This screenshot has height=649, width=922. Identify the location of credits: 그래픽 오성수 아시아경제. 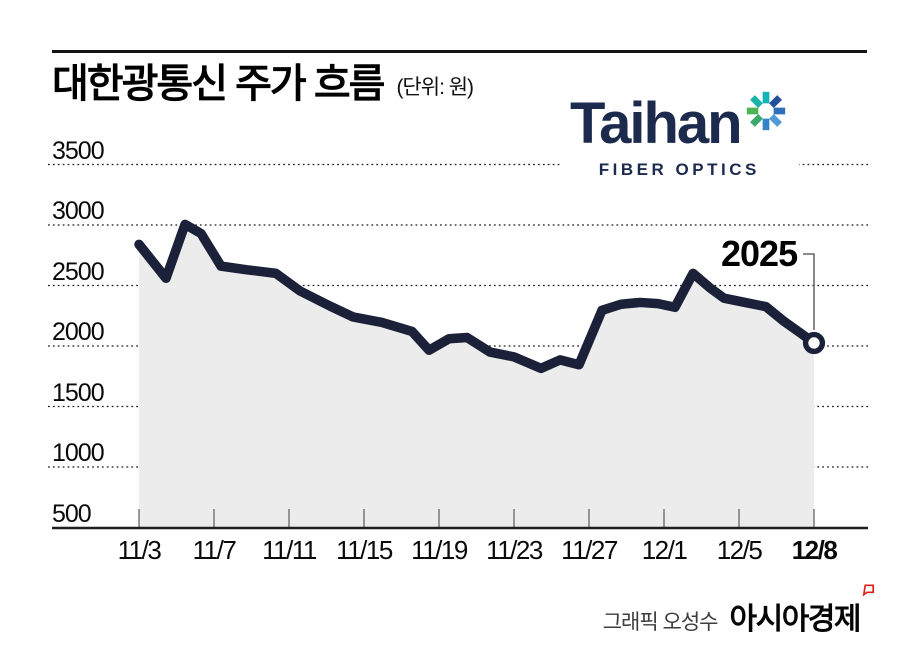
(739, 611).